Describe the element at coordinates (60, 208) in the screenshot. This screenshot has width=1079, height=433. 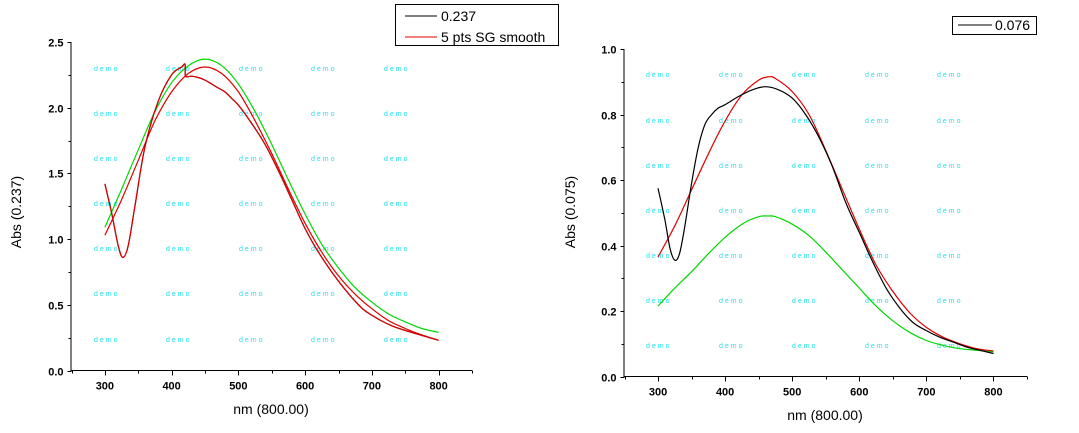
I see `y-ticks: 0.0 0.5 1.0 1.5 2.0 2.5` at that location.